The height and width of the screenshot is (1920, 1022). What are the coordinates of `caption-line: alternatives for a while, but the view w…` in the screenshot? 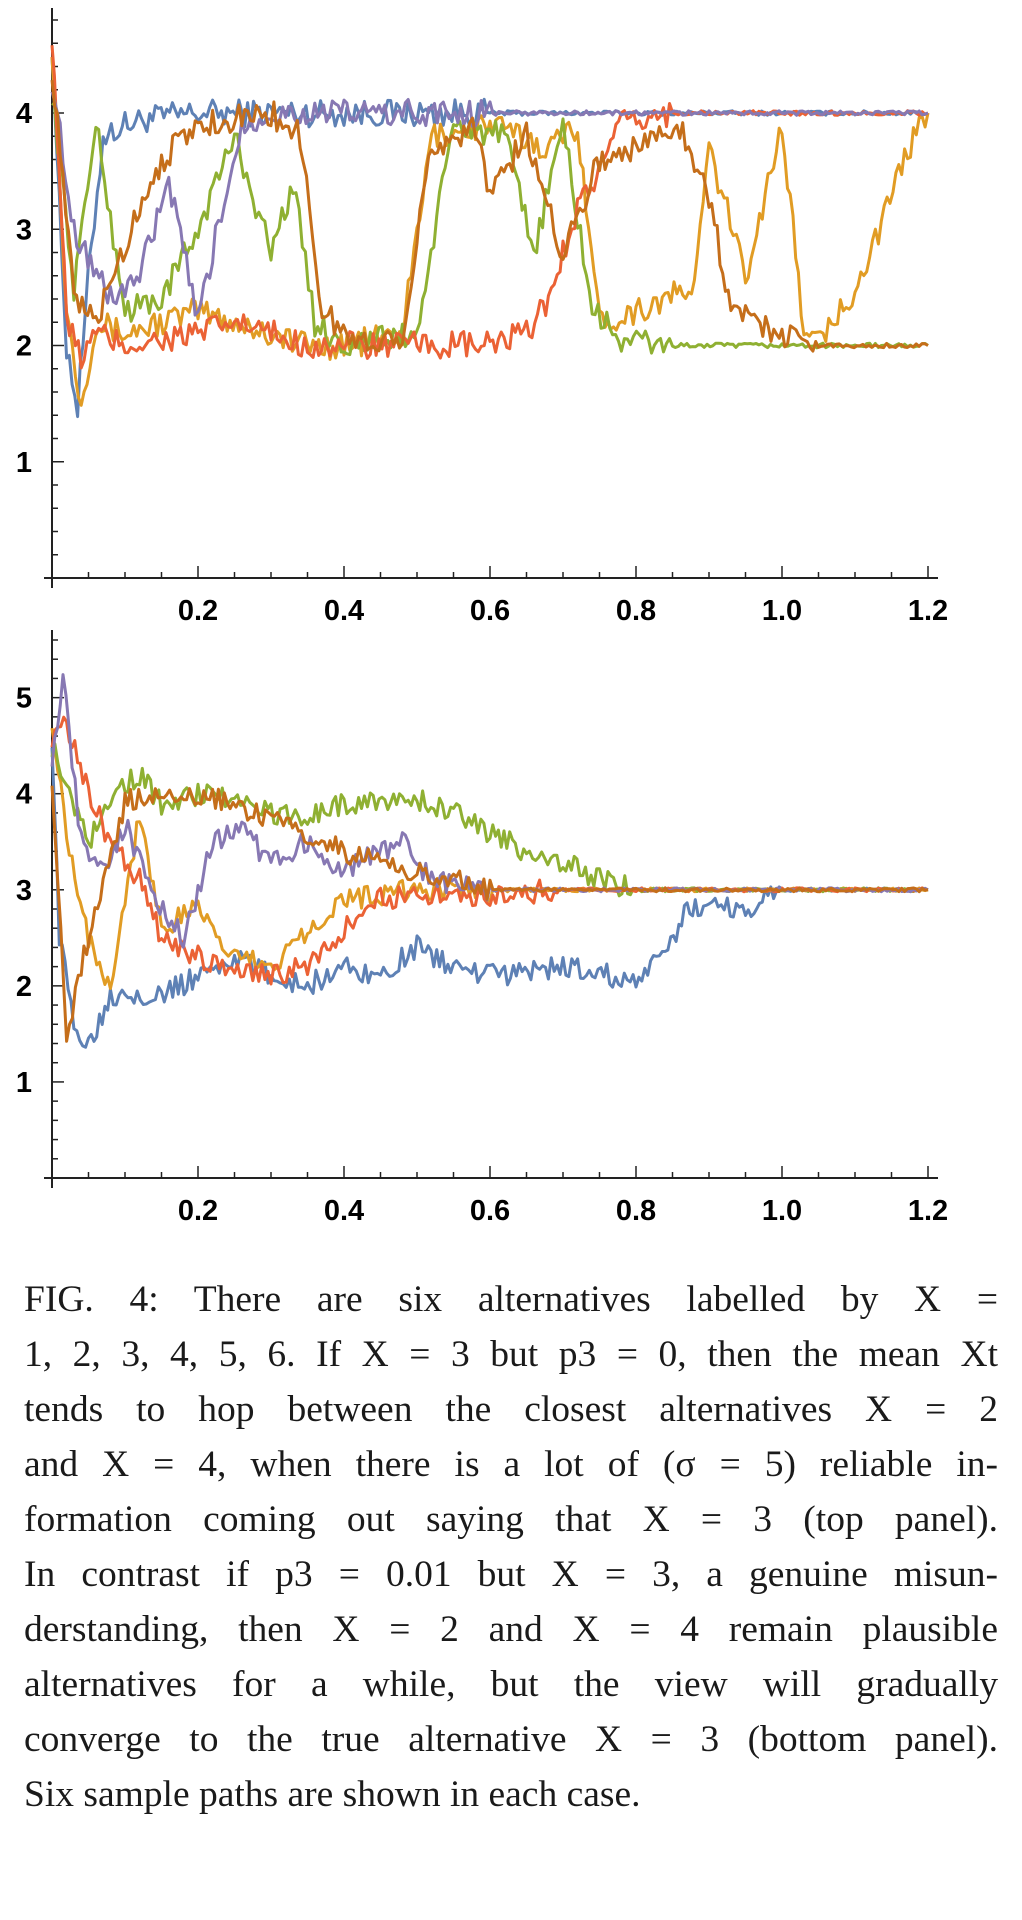 It's located at (511, 1684).